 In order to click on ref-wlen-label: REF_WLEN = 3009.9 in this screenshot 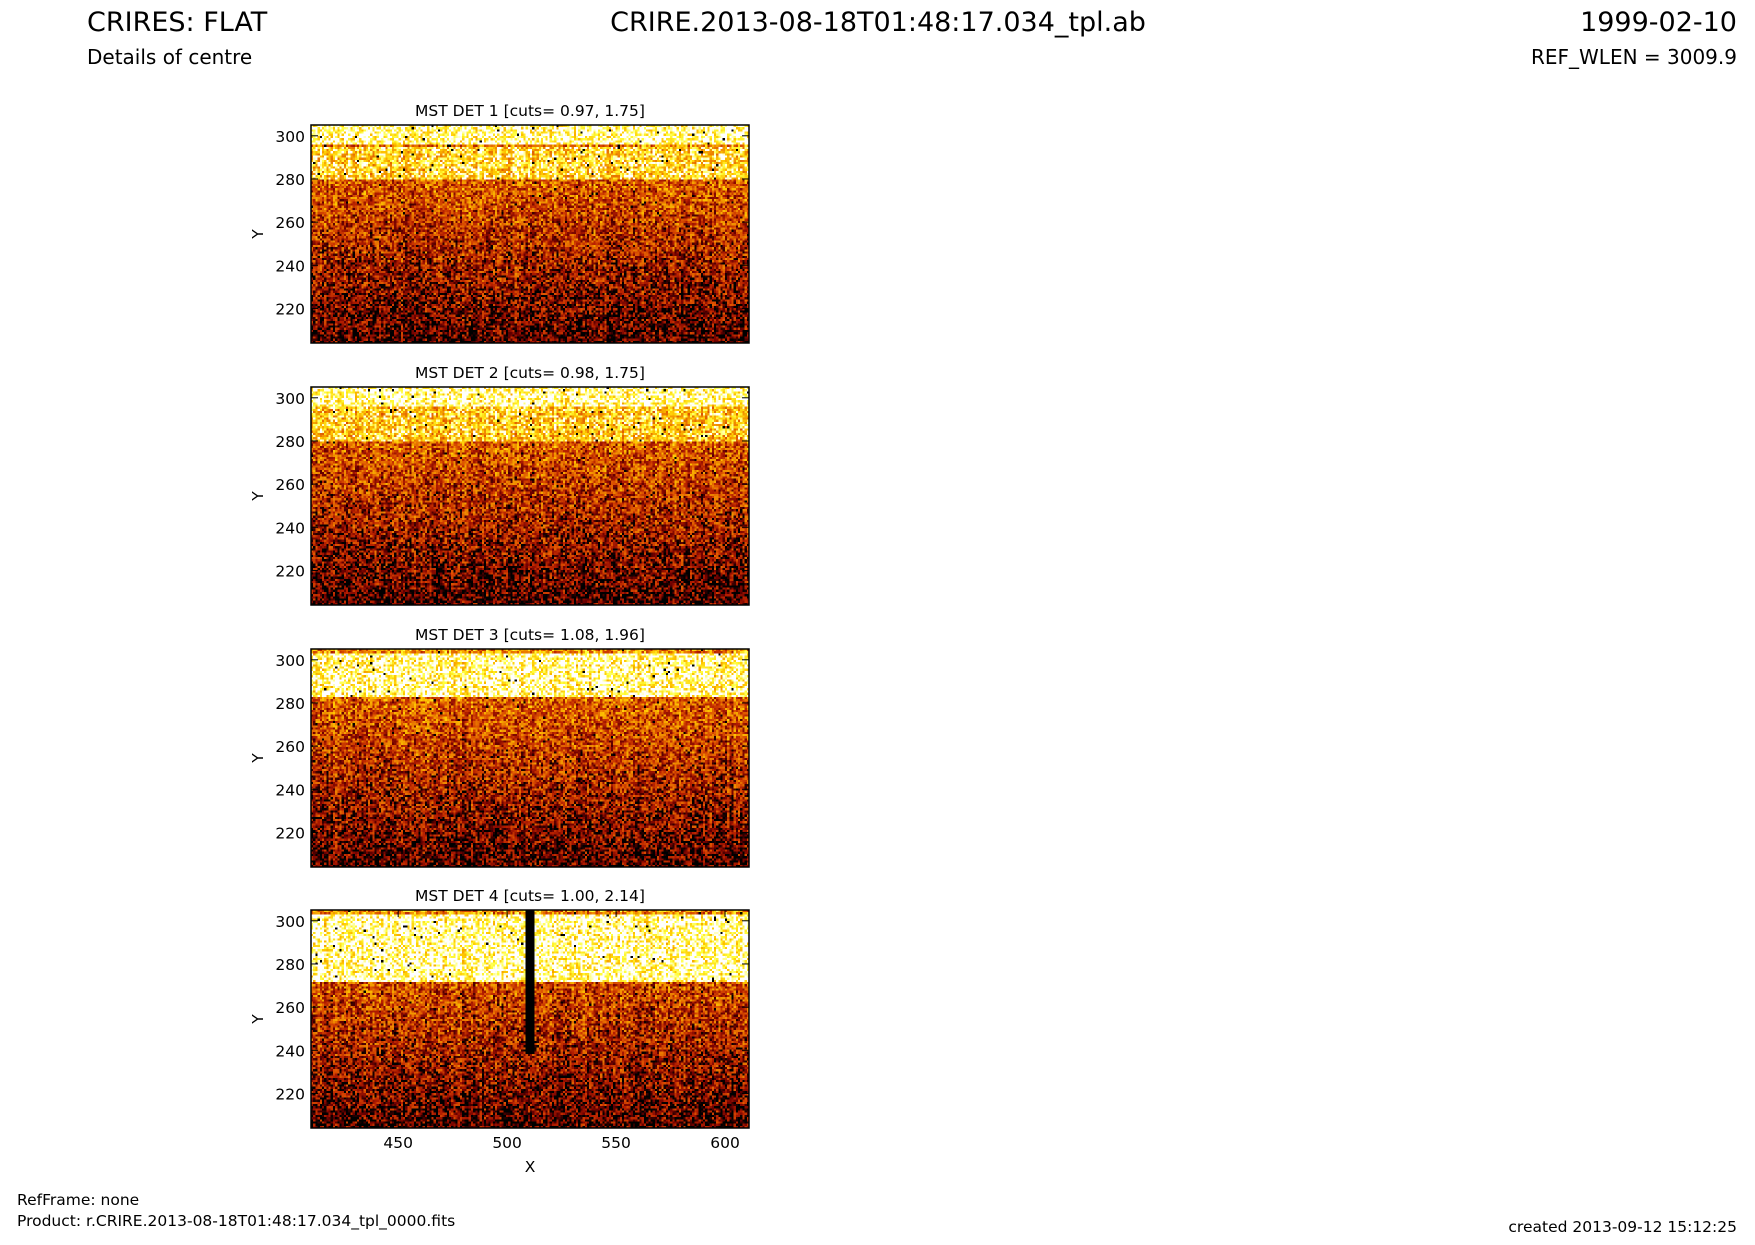, I will do `click(1633, 57)`.